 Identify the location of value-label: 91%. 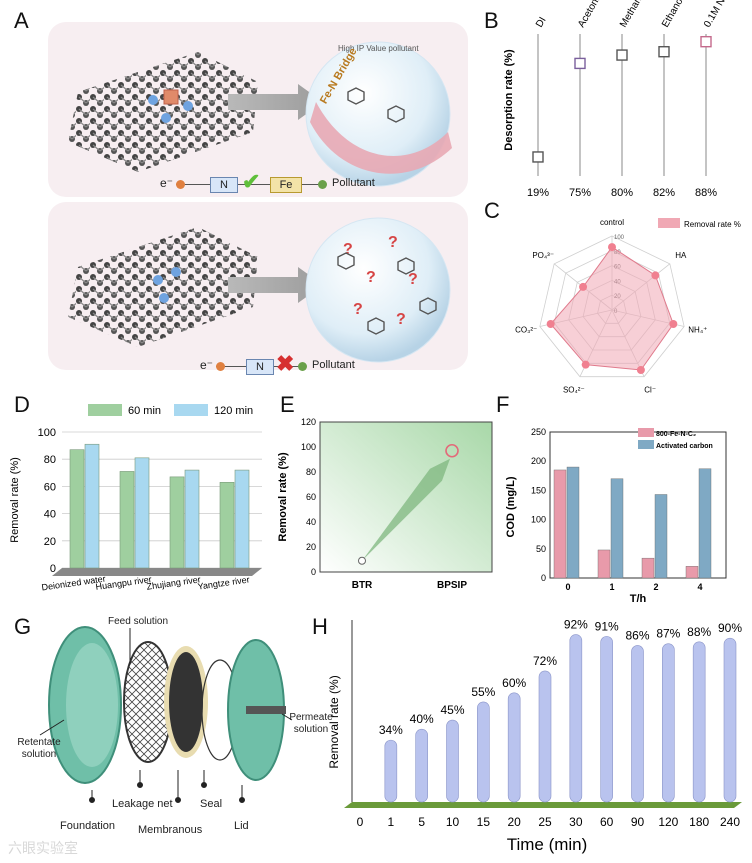
(607, 626).